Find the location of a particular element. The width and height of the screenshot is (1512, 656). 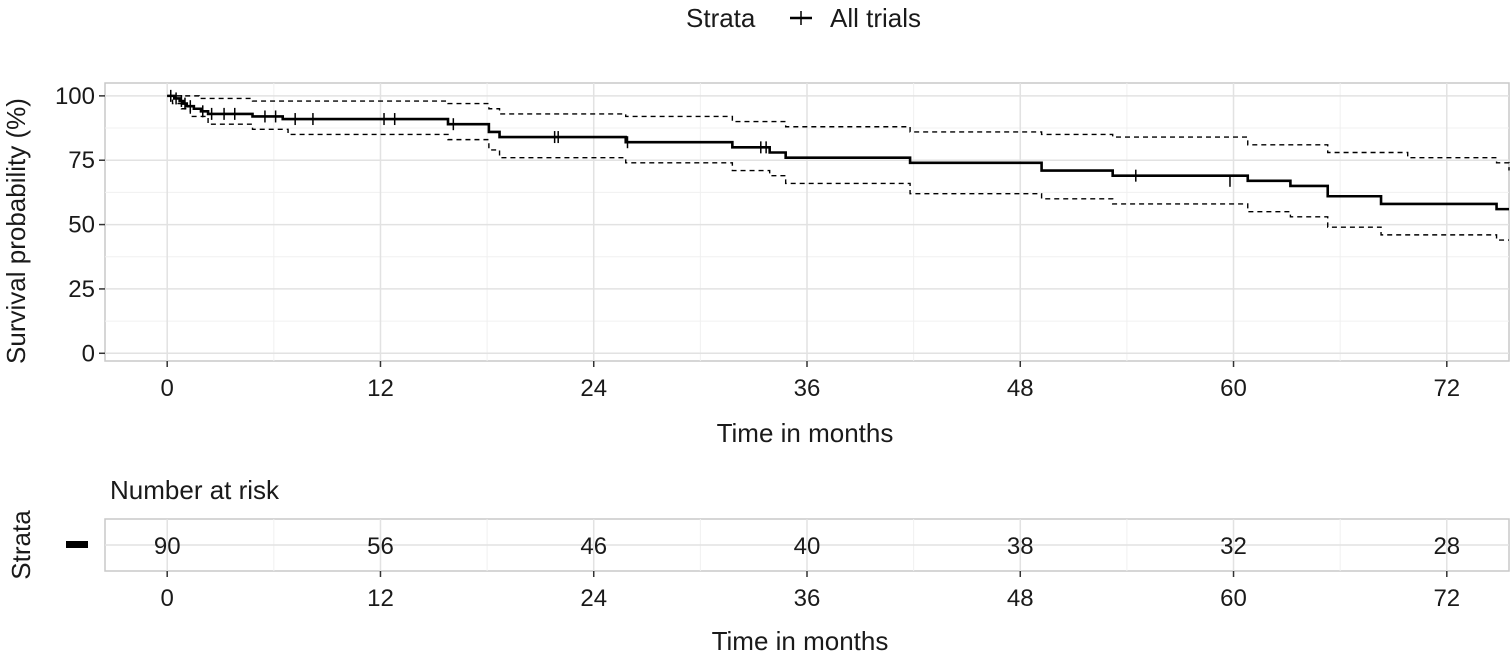

x-axis-title: Time in months is located at coordinates (805, 433).